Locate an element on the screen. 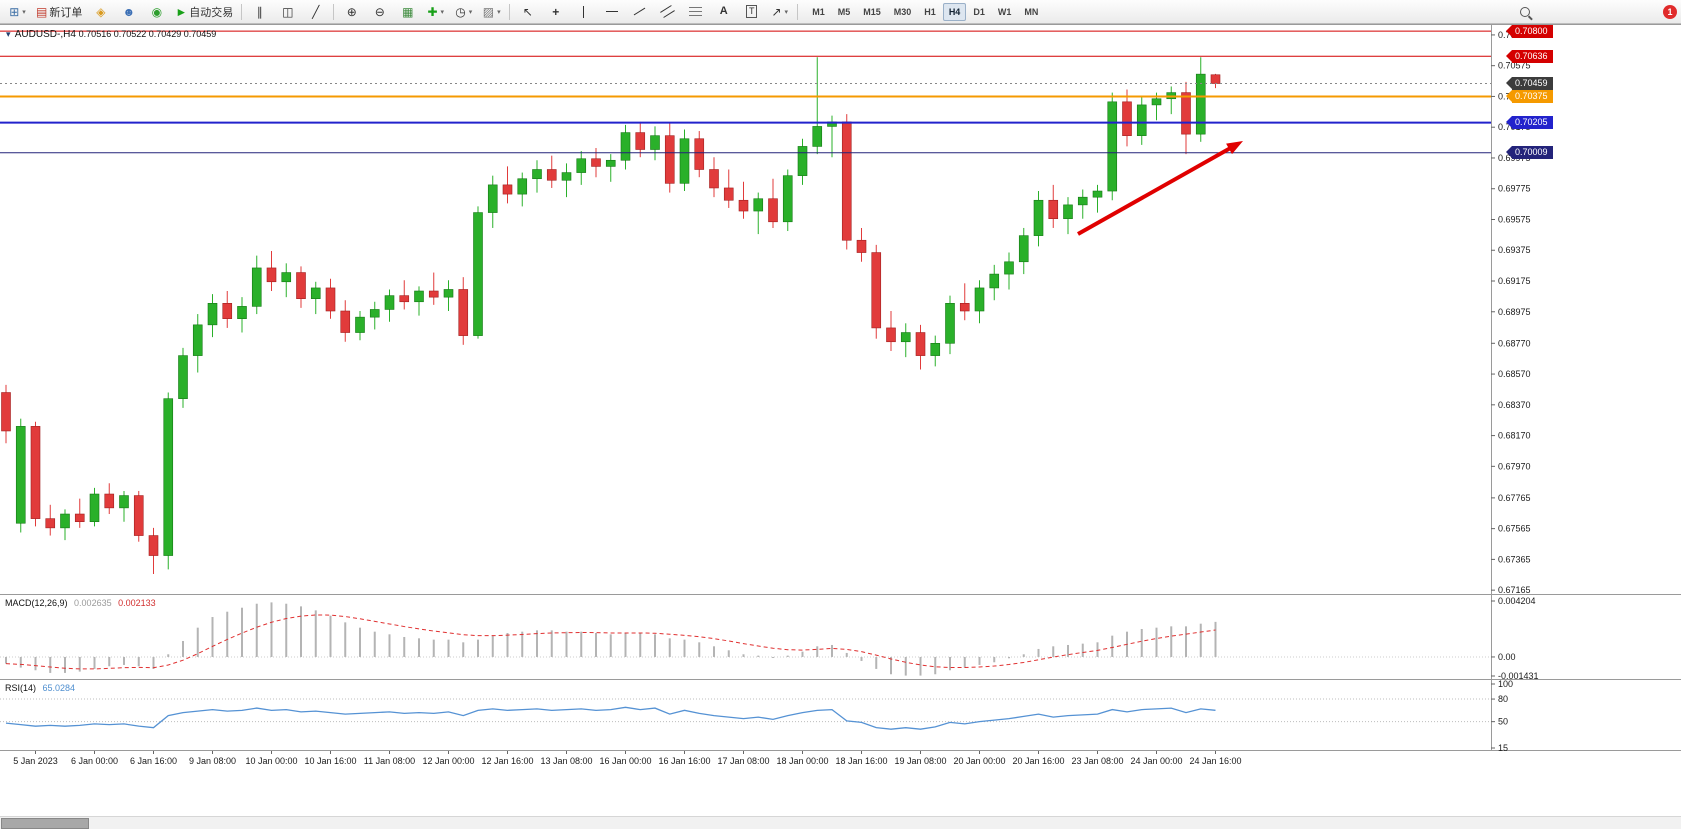  timeframe-MN: MN is located at coordinates (1031, 11).